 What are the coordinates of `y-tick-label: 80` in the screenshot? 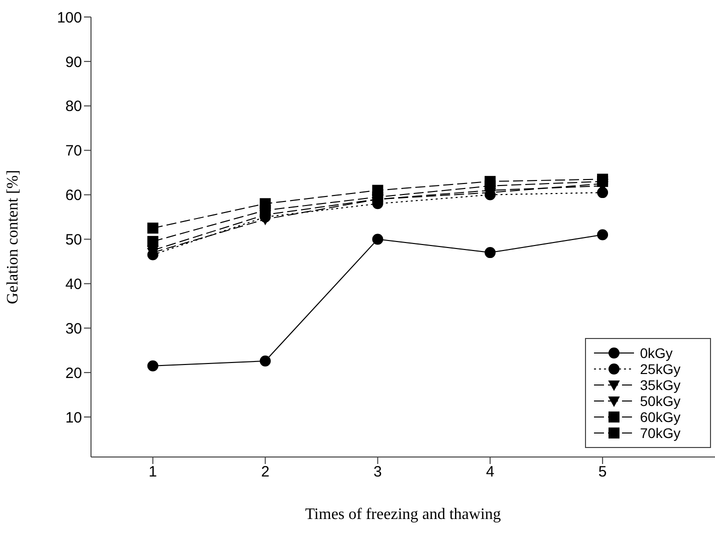 It's located at (73, 107).